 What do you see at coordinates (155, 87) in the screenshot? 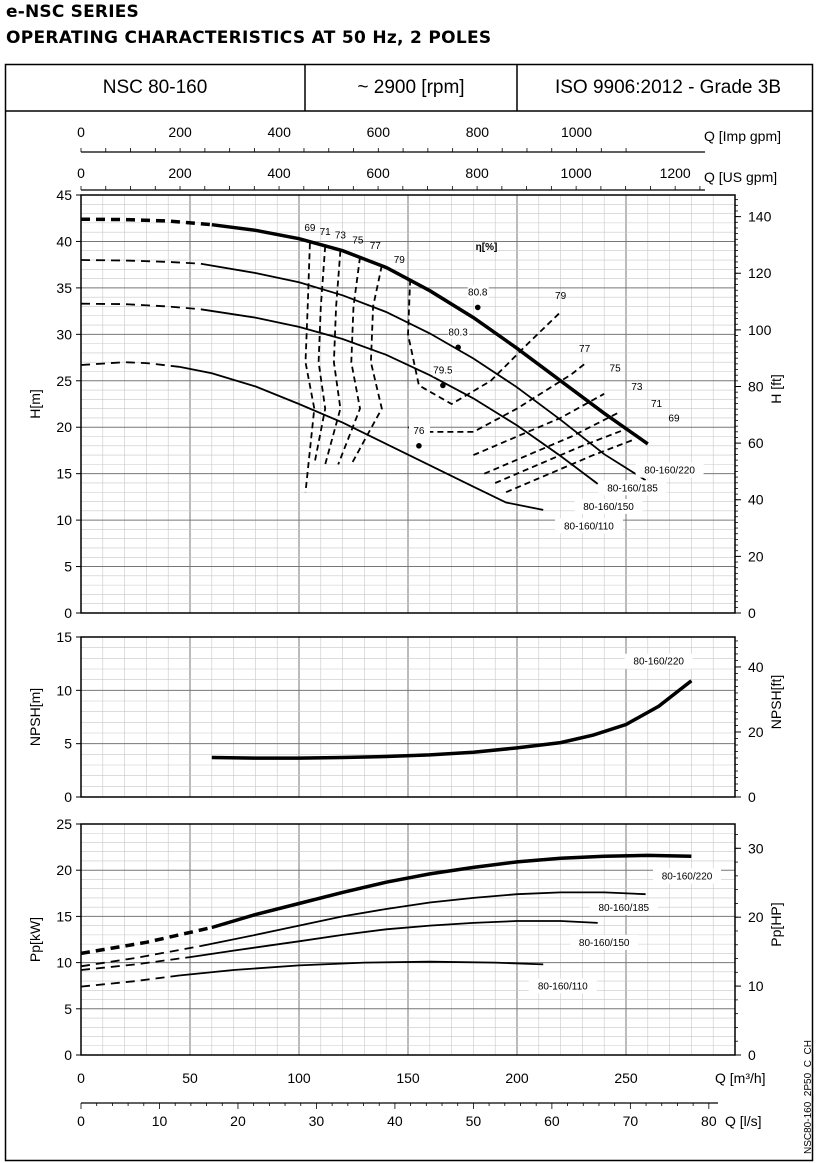
I see `header-model: NSC 80-160` at bounding box center [155, 87].